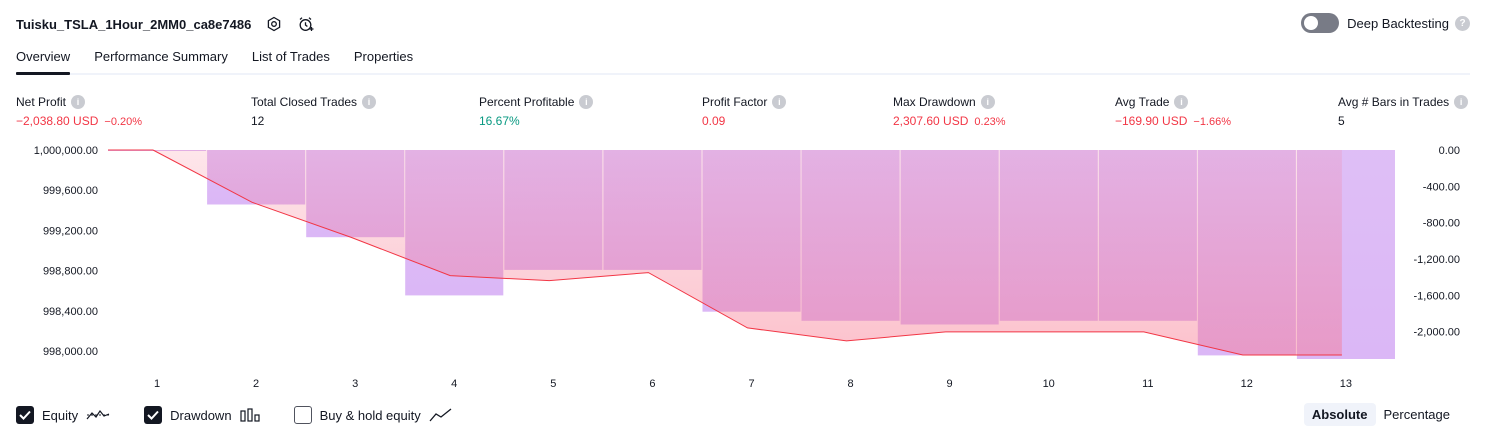 The height and width of the screenshot is (438, 1486). I want to click on x-axis-tick: 11, so click(1147, 384).